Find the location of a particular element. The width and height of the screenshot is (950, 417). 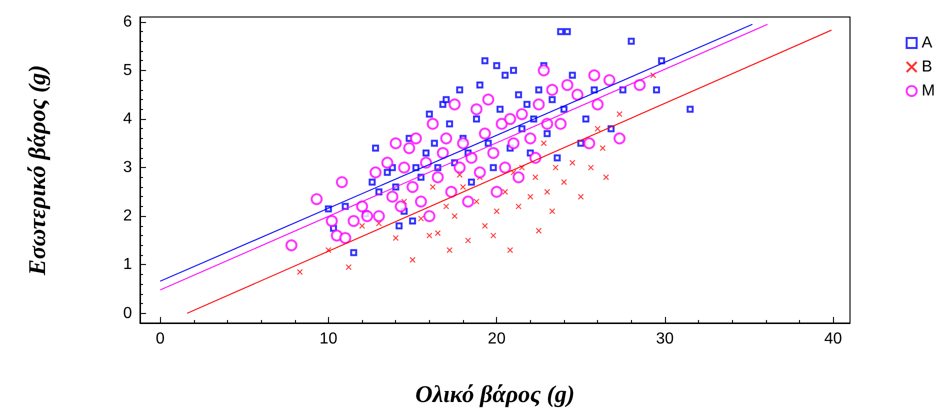

y-tick-label: 5 is located at coordinates (127, 70).